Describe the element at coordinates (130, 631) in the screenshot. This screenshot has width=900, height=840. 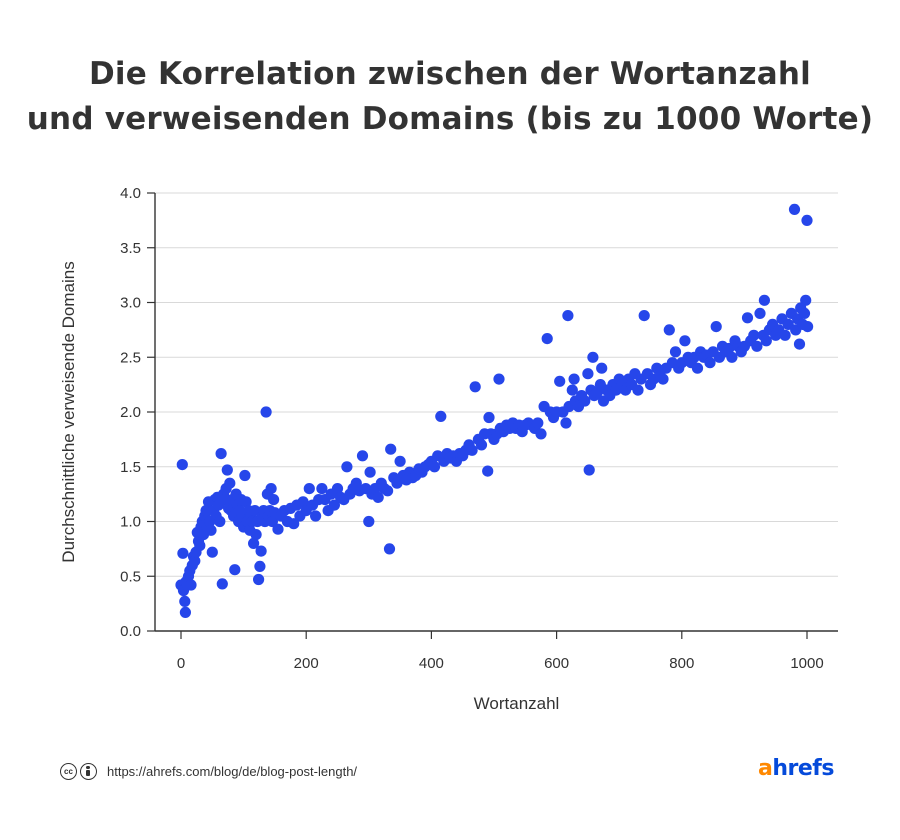
I see `y-tick-label: 0.0` at that location.